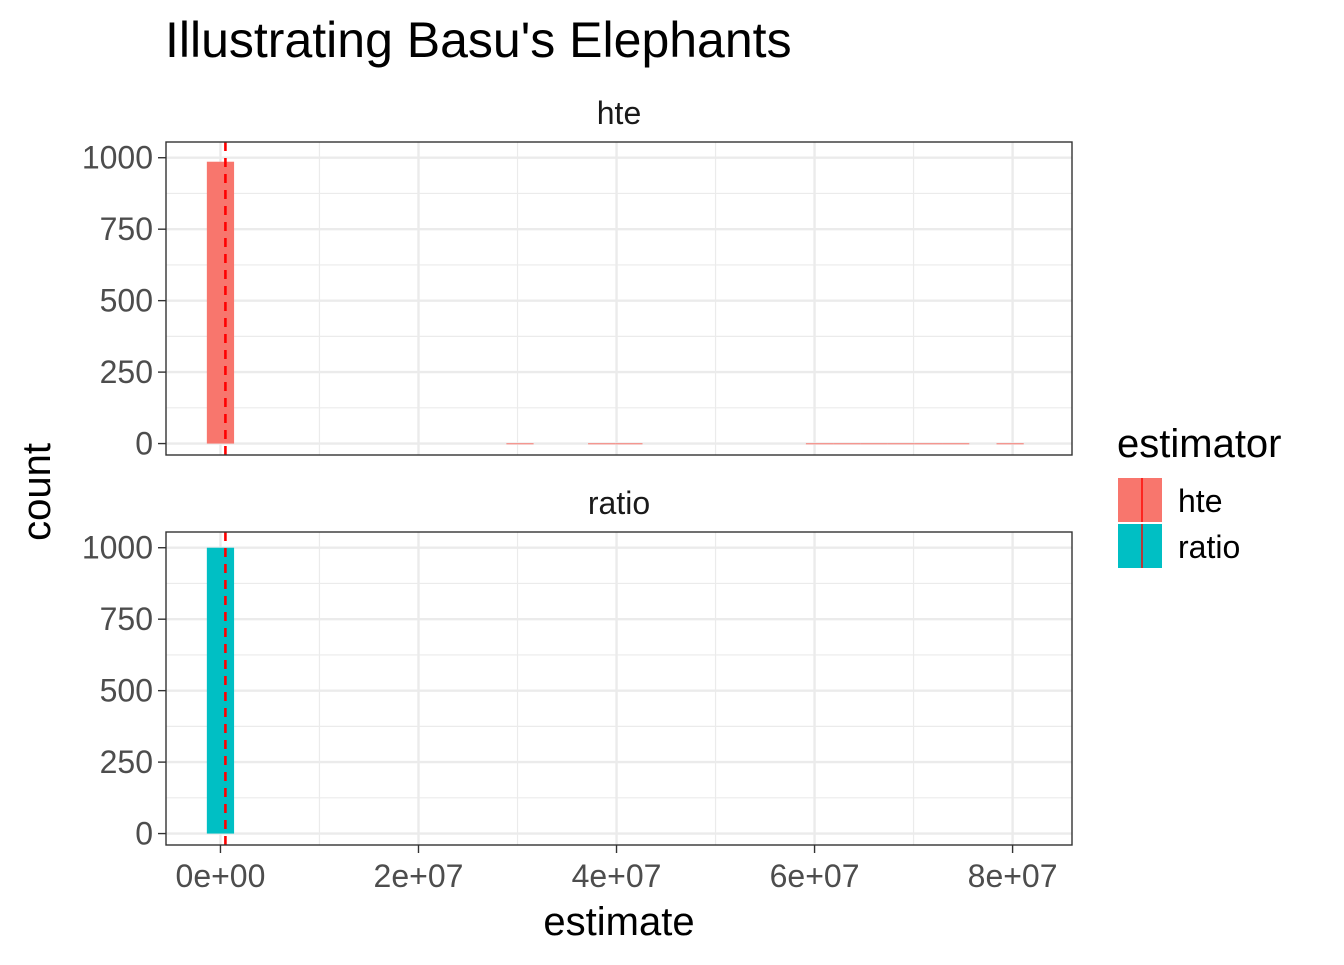 Image resolution: width=1344 pixels, height=965 pixels. Describe the element at coordinates (815, 876) in the screenshot. I see `x-tick-label: 6e+07` at that location.